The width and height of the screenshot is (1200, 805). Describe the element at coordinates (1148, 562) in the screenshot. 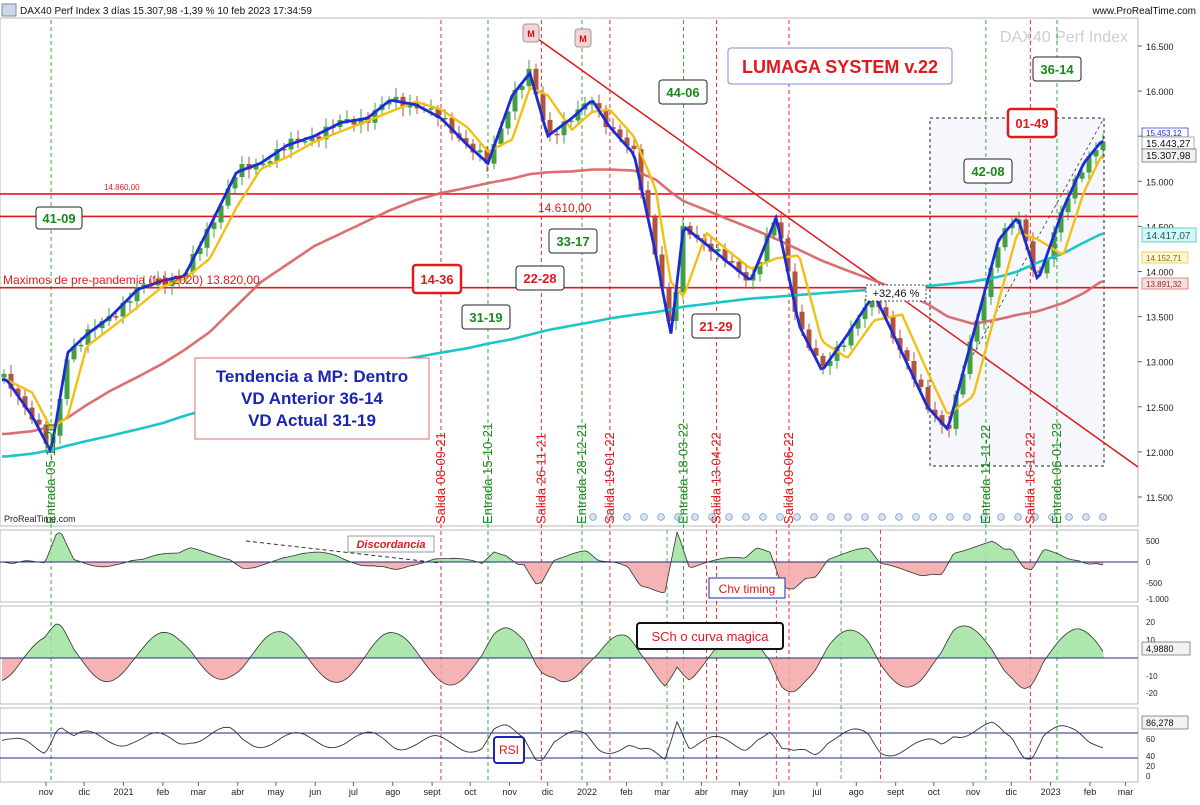

I see `chv-tick-label: 0` at that location.